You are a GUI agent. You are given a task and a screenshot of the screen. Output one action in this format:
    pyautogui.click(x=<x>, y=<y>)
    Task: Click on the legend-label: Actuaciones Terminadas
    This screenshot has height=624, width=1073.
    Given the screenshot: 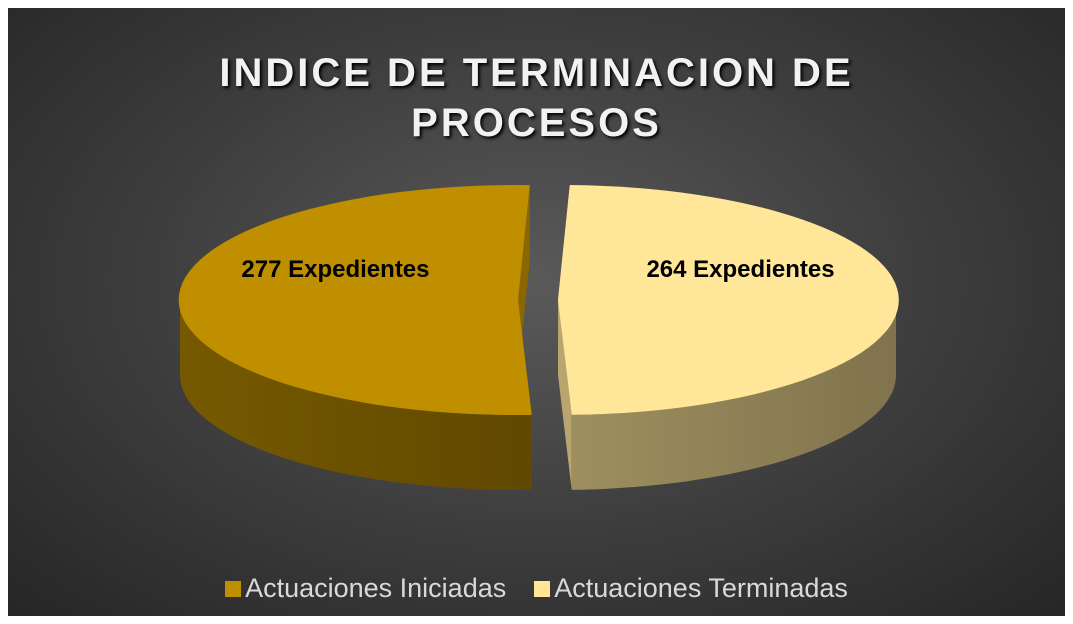 What is the action you would take?
    pyautogui.click(x=701, y=588)
    